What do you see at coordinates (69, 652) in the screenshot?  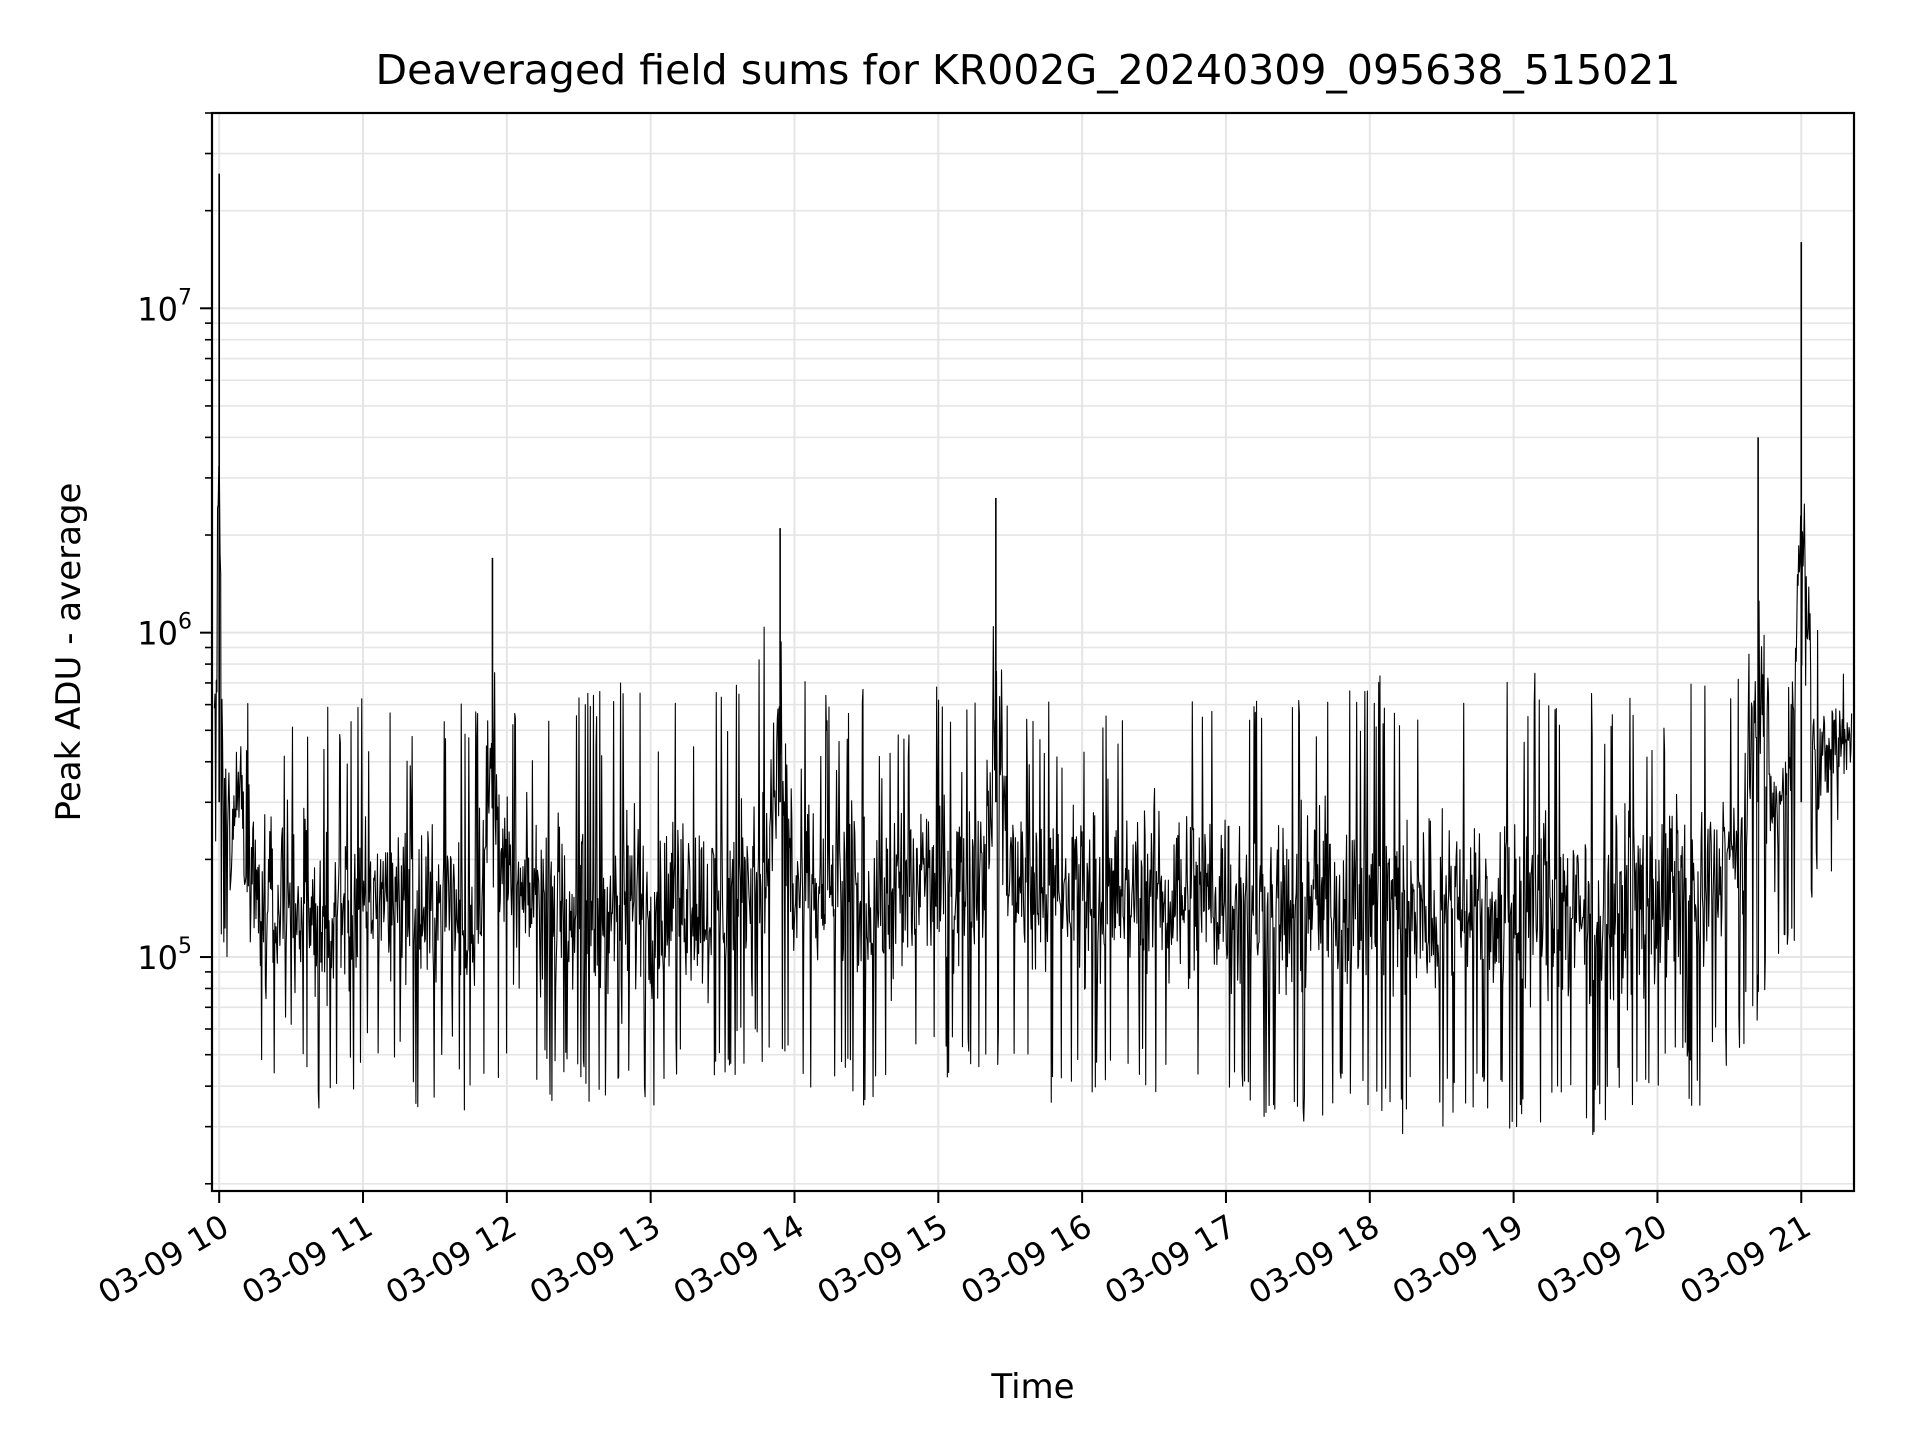 I see `y-axis-label: Peak ADU - average` at bounding box center [69, 652].